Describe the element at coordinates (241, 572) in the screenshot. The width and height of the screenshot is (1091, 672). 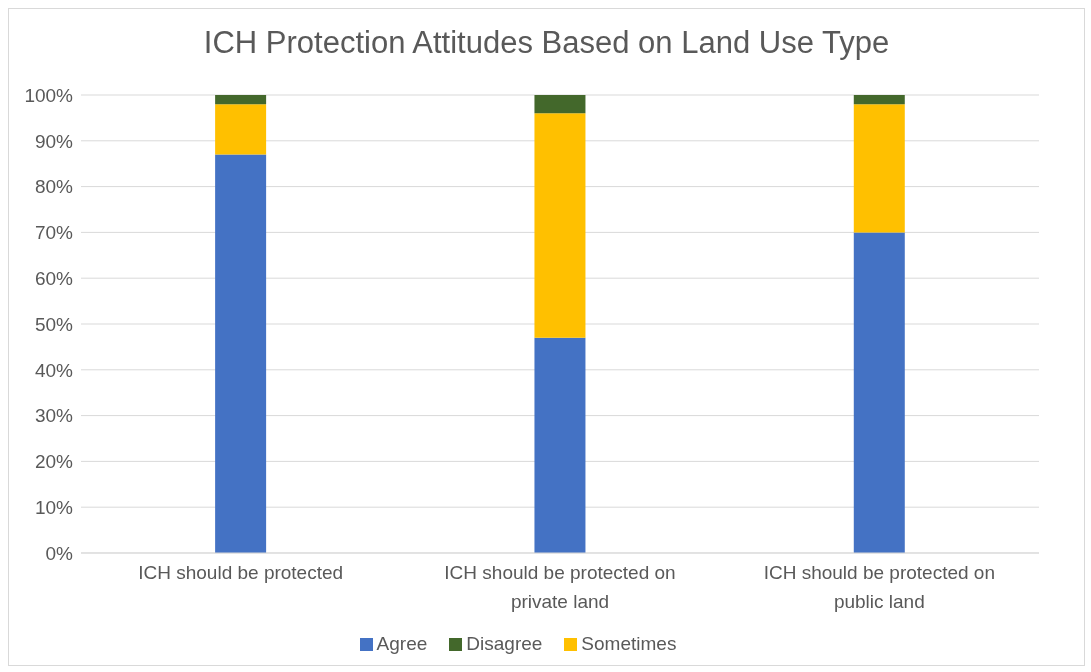
I see `x-tick-label: ICH should be protected` at that location.